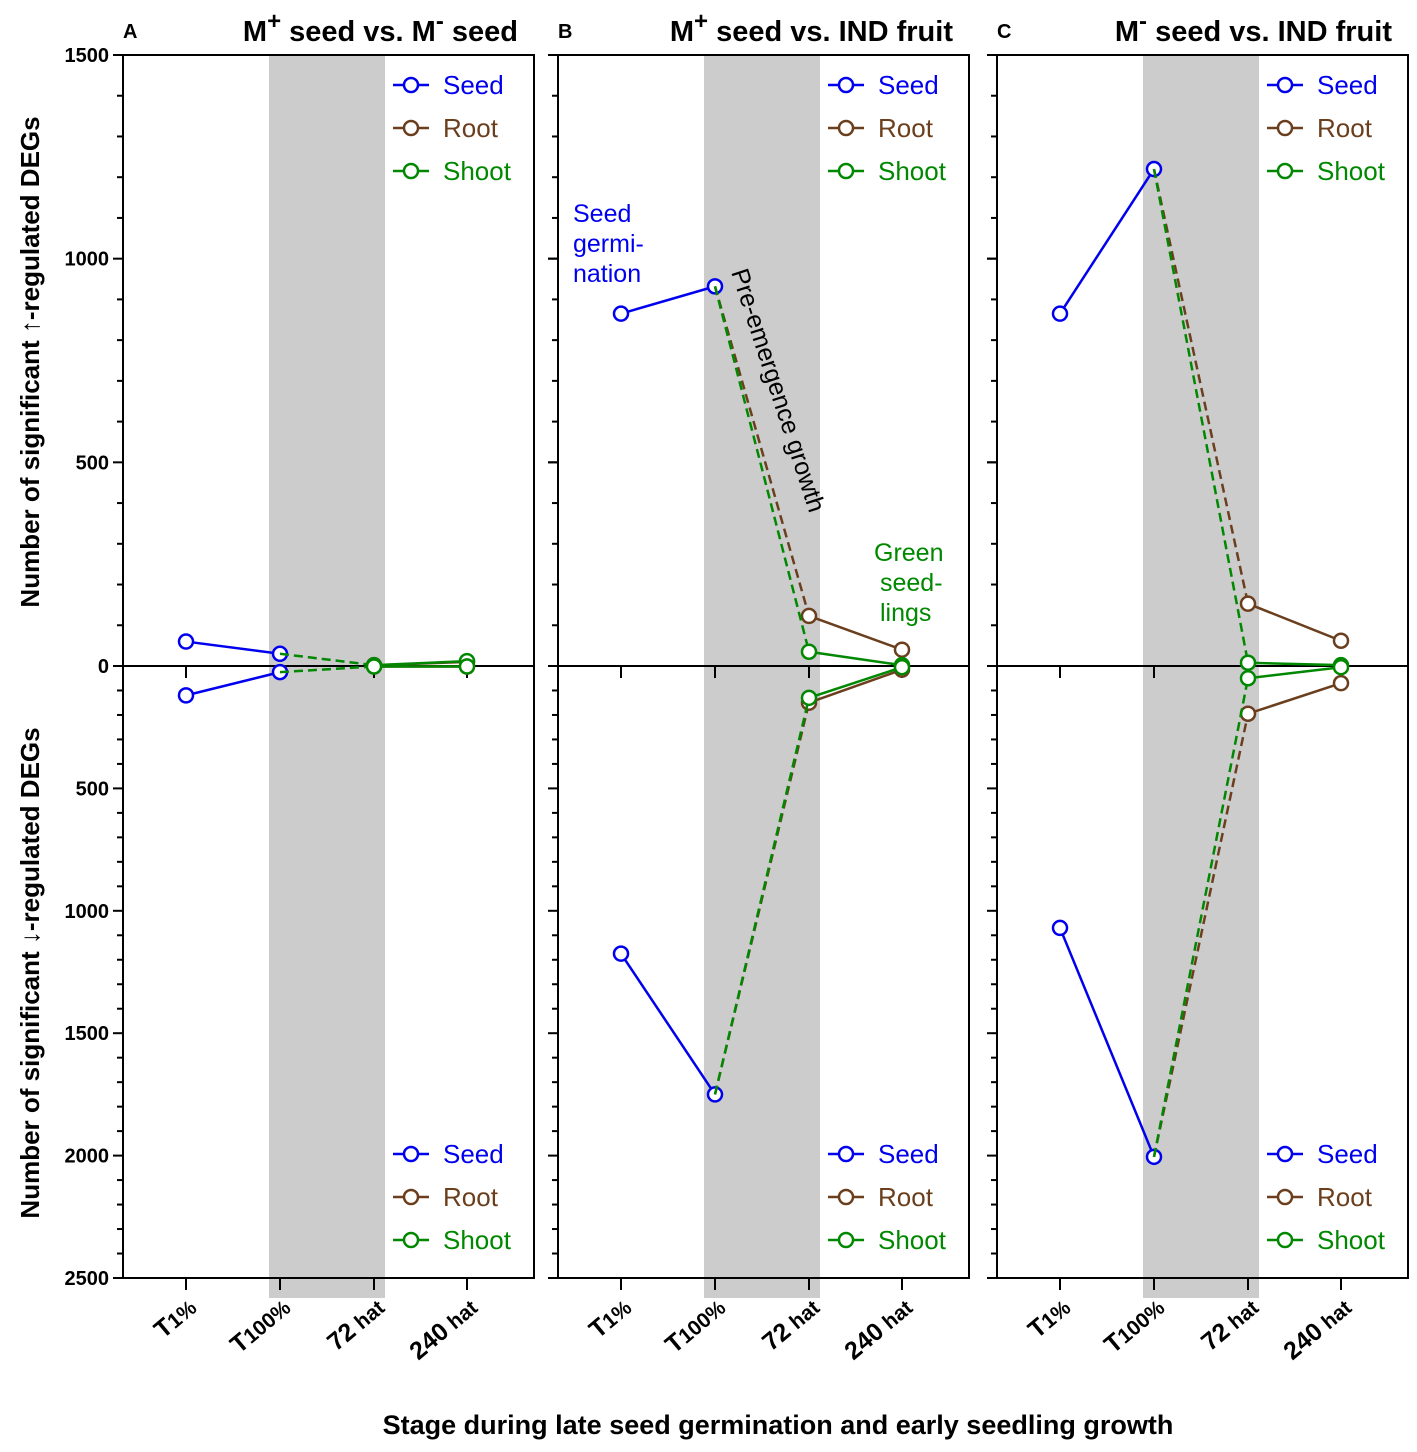 The height and width of the screenshot is (1452, 1417). I want to click on annotation-line: seed-, so click(911, 583).